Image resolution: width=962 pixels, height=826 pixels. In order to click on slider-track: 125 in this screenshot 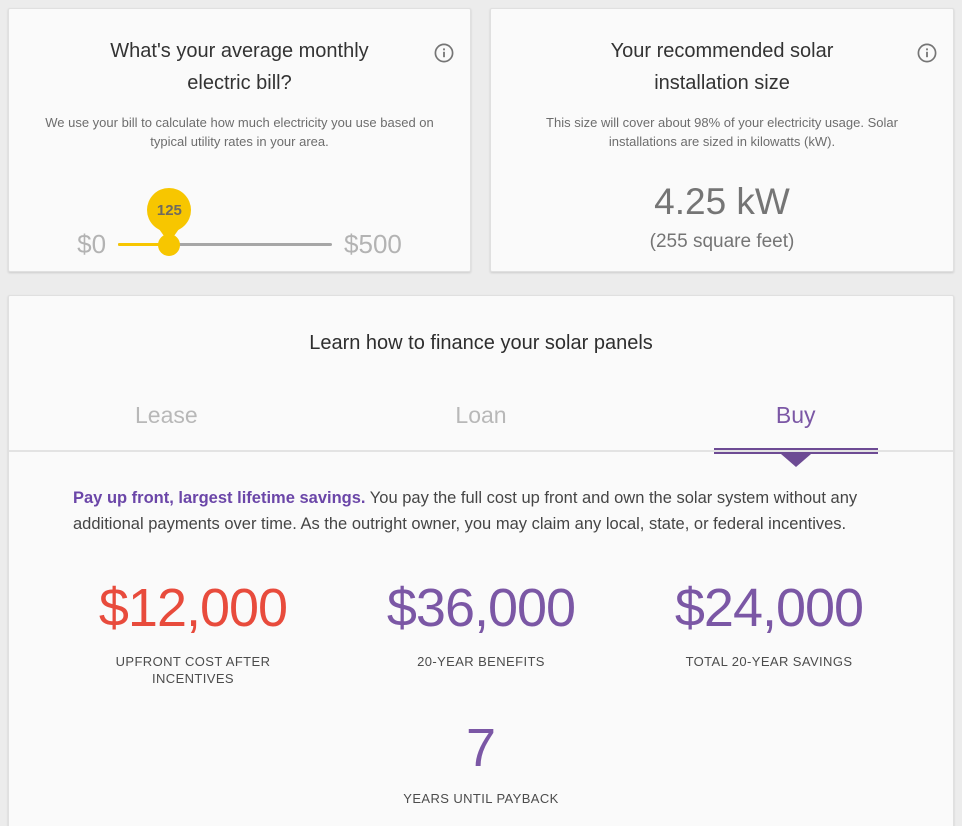, I will do `click(225, 222)`.